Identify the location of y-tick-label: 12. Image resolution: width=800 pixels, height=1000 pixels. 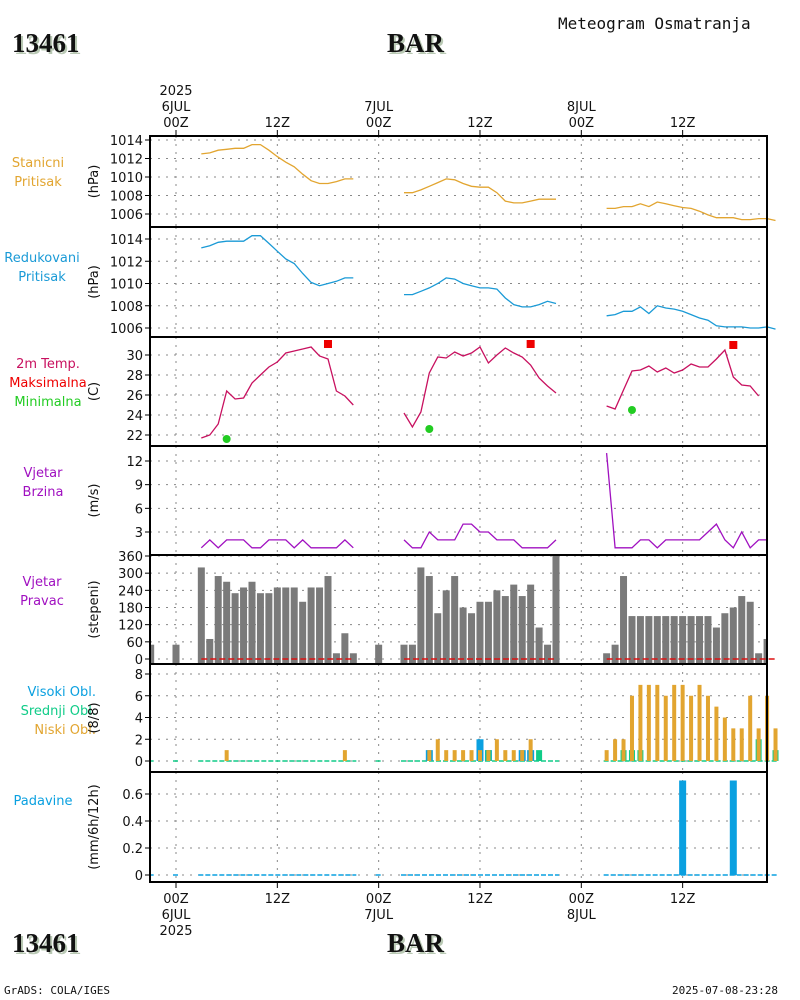
(134, 462).